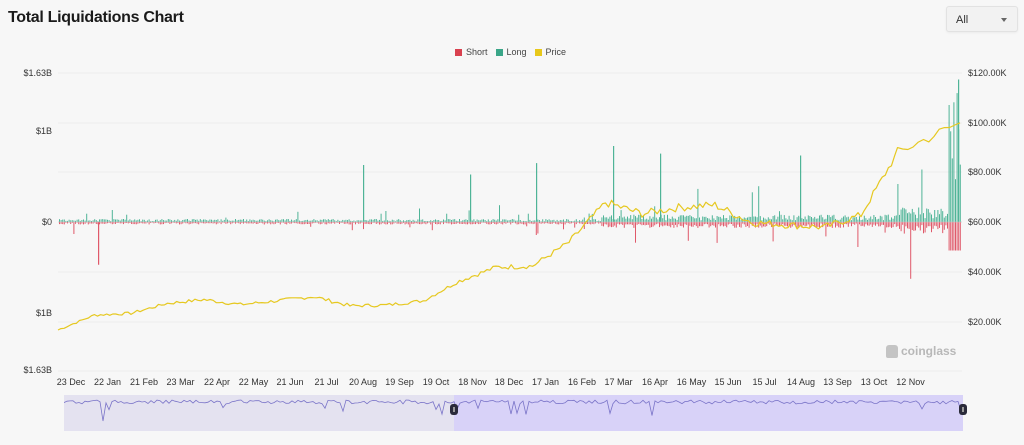 Image resolution: width=1024 pixels, height=445 pixels. I want to click on x-axis-tick: 20 Aug, so click(363, 382).